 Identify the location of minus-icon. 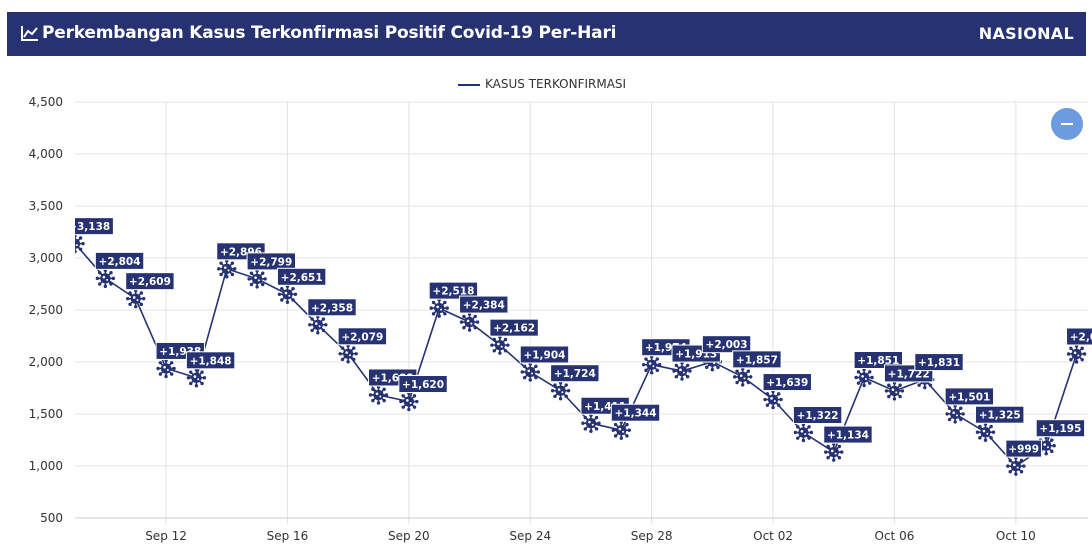
(1067, 124).